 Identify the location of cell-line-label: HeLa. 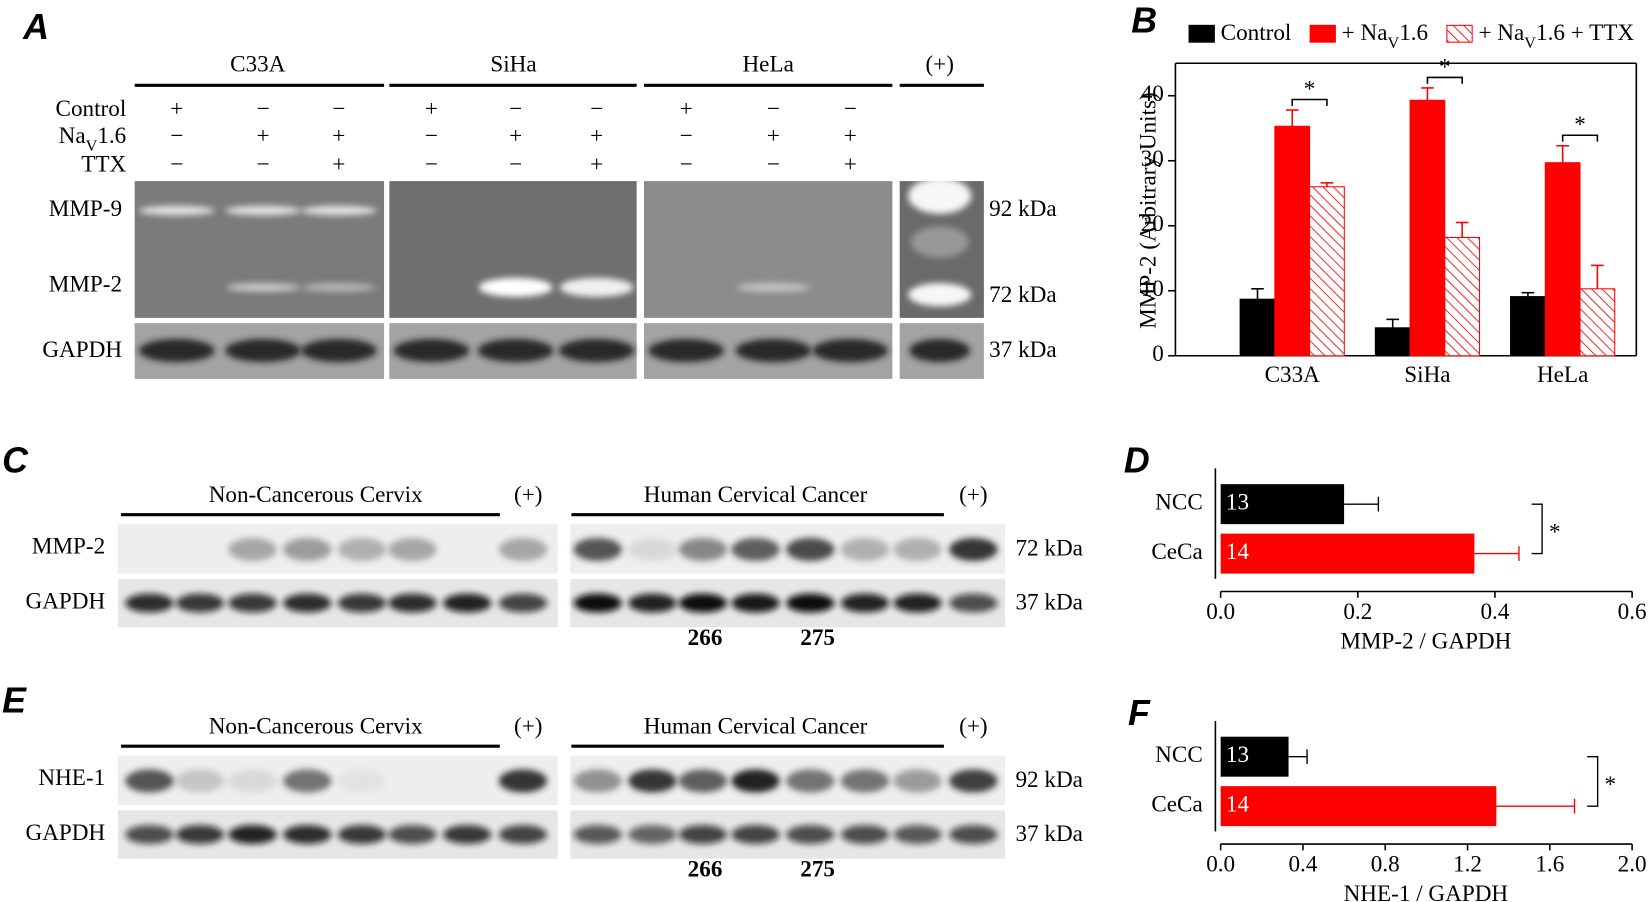
(767, 65).